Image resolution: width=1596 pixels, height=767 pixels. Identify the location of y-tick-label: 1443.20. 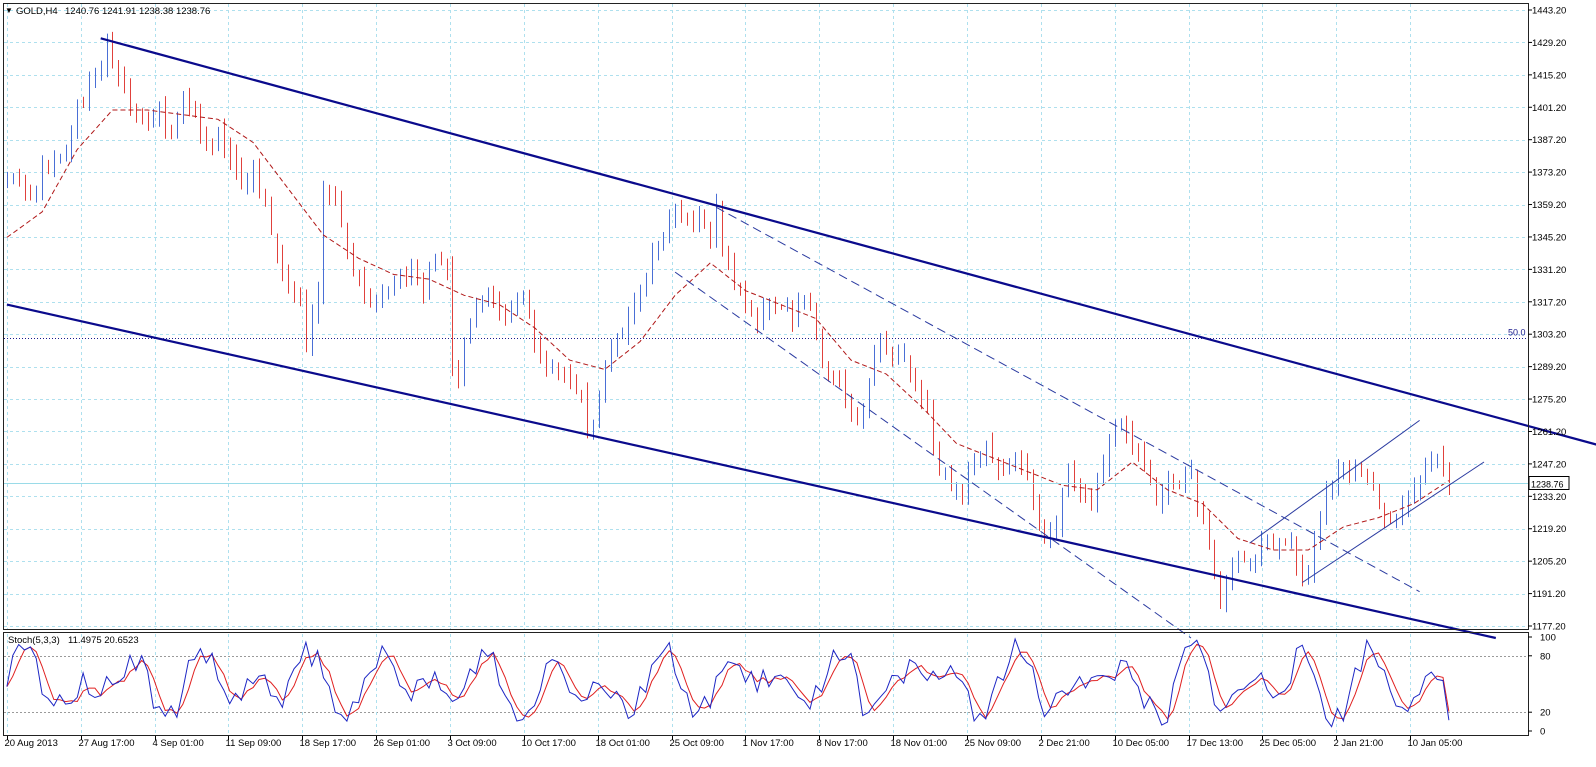
(1549, 11).